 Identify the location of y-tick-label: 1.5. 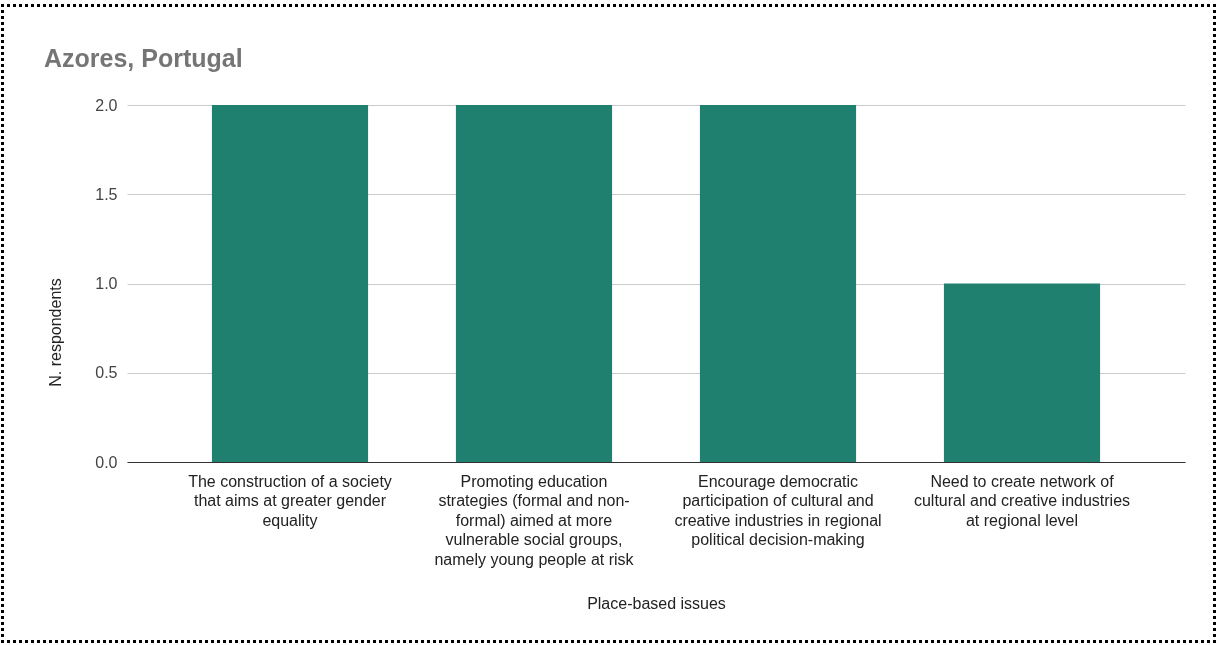
(106, 194).